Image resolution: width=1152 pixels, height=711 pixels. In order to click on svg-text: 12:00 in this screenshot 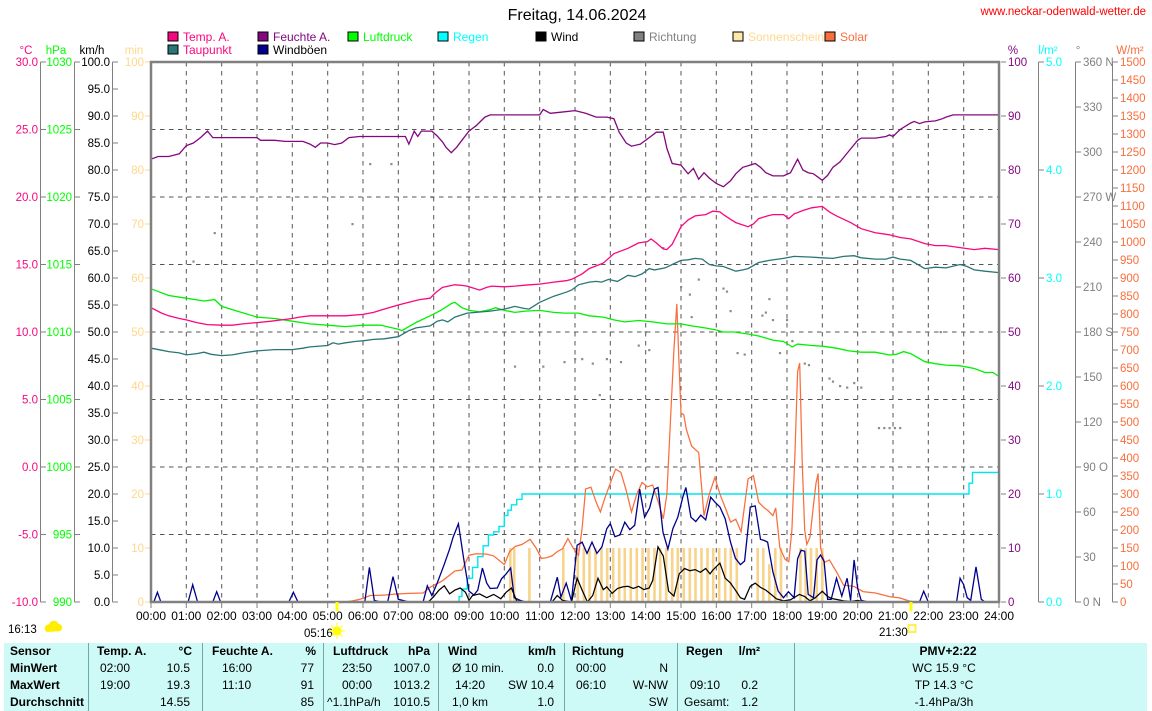, I will do `click(575, 616)`.